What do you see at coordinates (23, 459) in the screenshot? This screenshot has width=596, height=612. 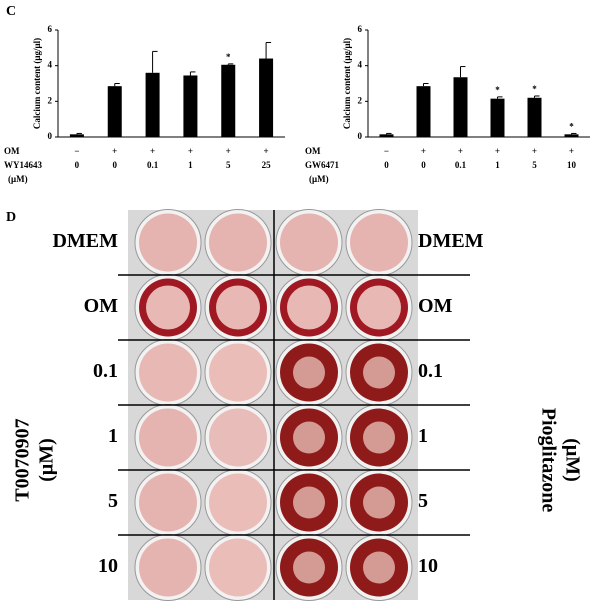 I see `axis-label: T0070907` at bounding box center [23, 459].